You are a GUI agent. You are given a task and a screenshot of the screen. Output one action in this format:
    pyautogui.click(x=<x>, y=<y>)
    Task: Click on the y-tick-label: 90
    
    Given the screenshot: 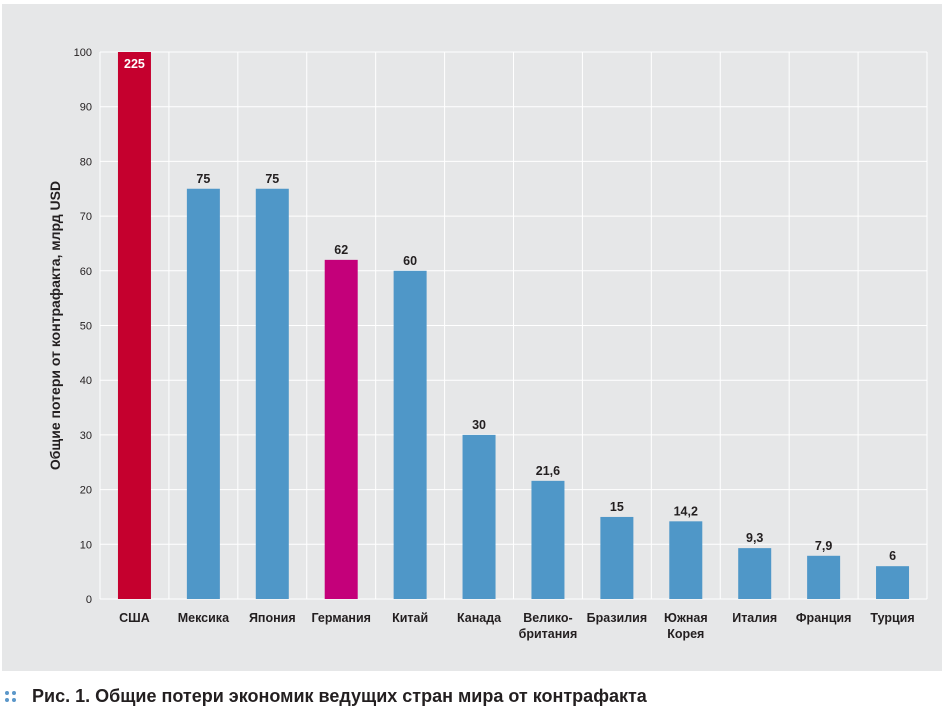 What is the action you would take?
    pyautogui.click(x=86, y=108)
    